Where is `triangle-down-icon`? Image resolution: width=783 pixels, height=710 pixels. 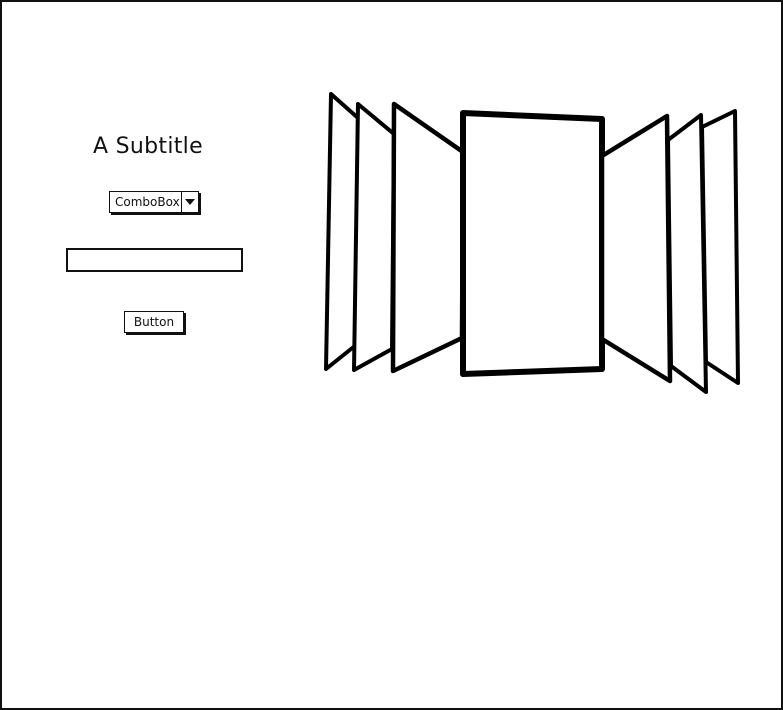 triangle-down-icon is located at coordinates (190, 202).